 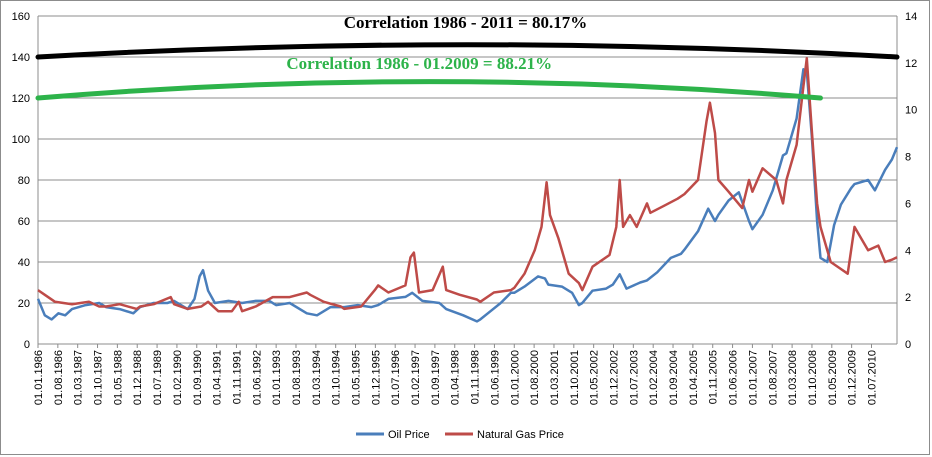 What do you see at coordinates (908, 204) in the screenshot?
I see `y2-tick-label: 6` at bounding box center [908, 204].